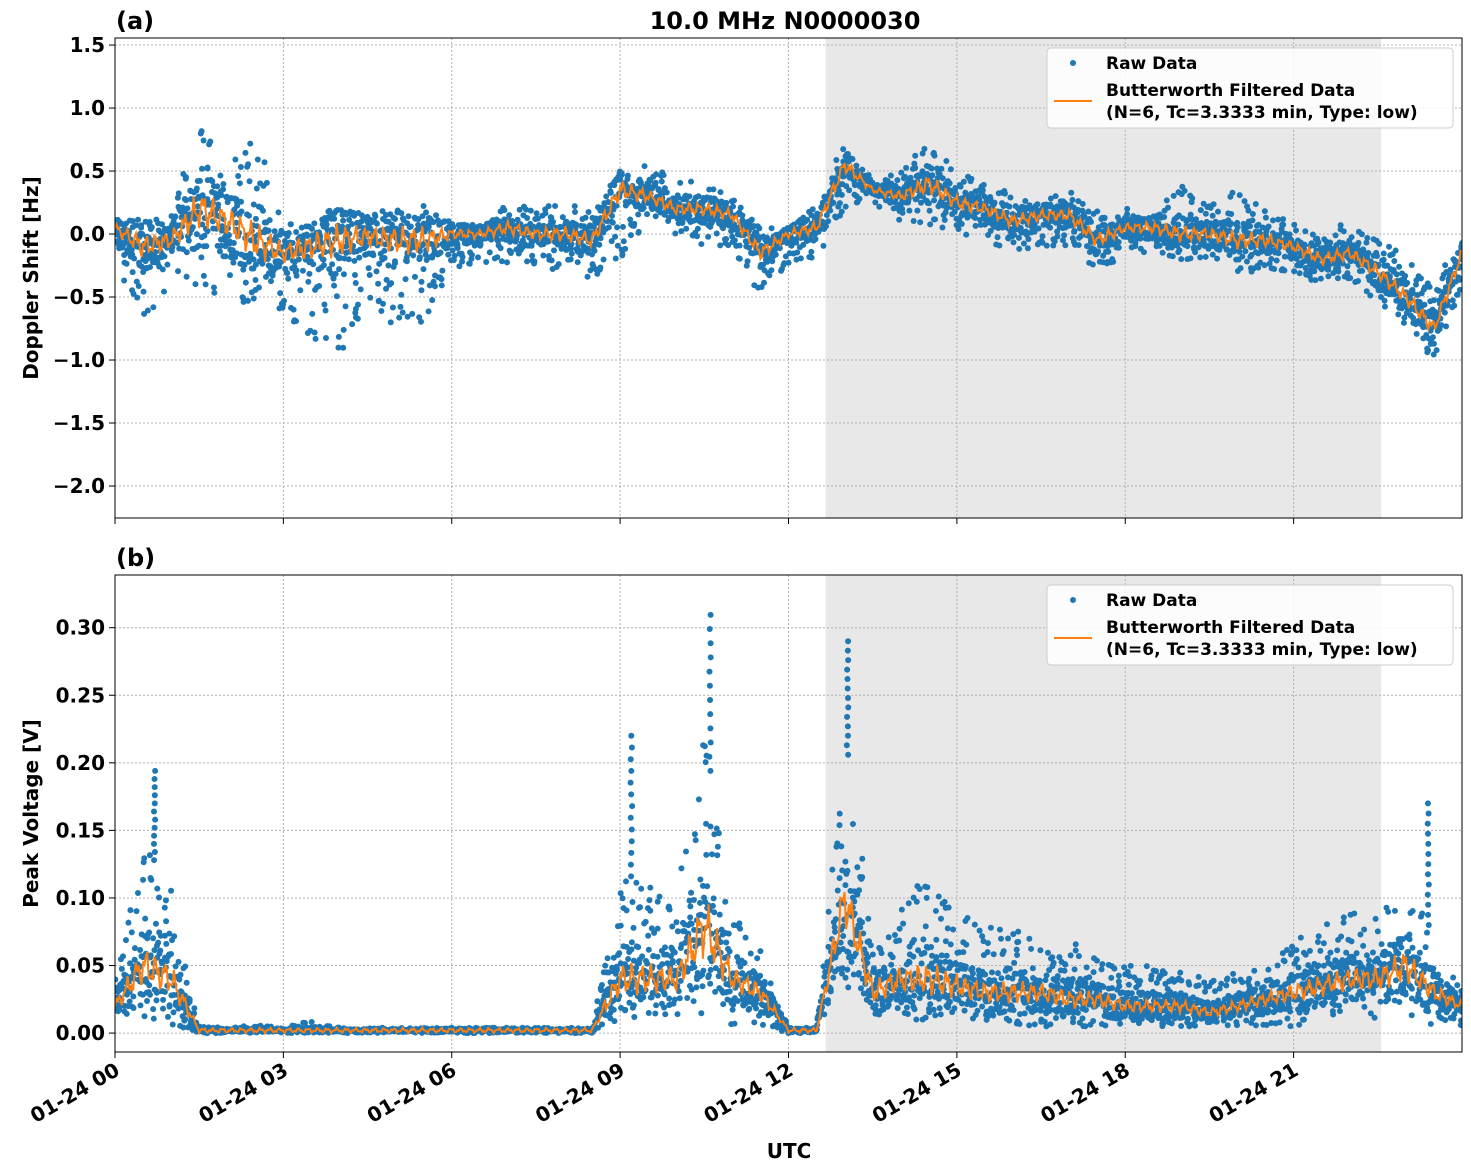 This screenshot has height=1176, width=1471. What do you see at coordinates (79, 423) in the screenshot?
I see `y-tick-label: −1.5` at bounding box center [79, 423].